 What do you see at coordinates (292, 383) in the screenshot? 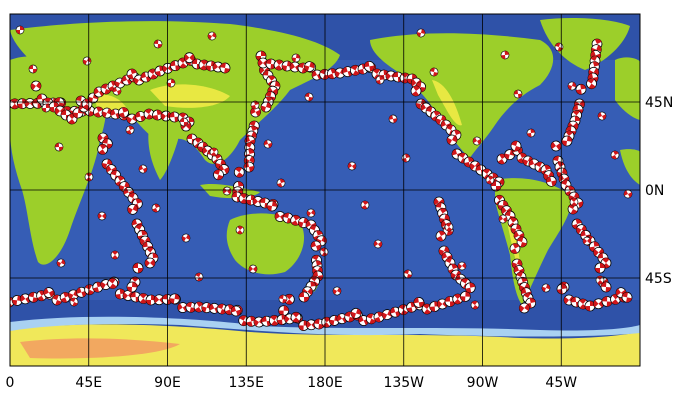
I see `longitude-tick-labels: 0 45E 90E 135E 180E 135W 90W 45W` at bounding box center [292, 383].